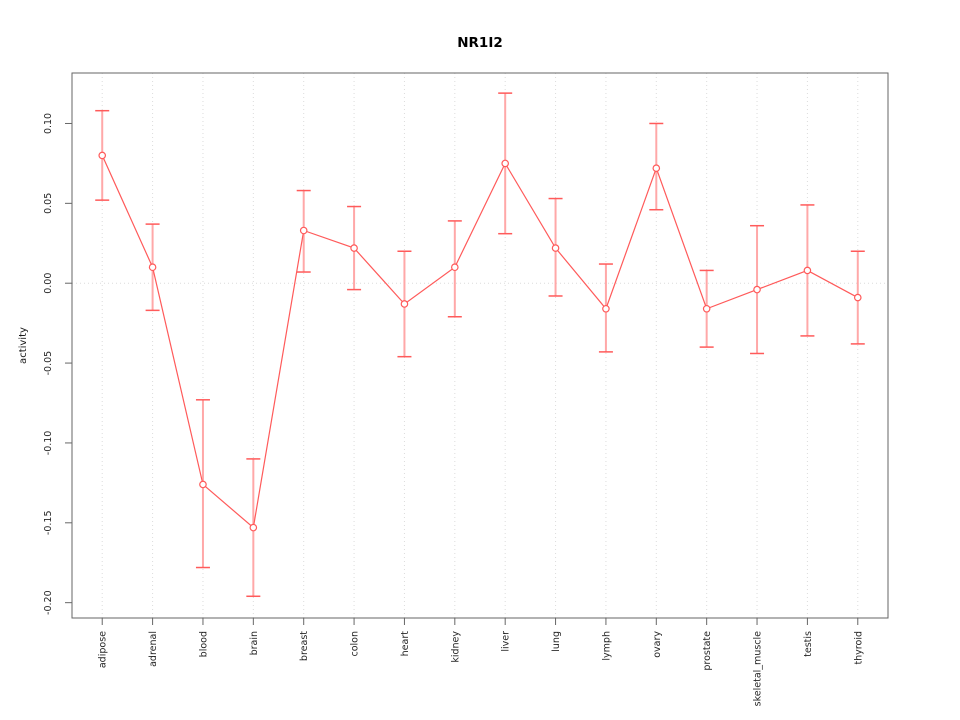 This screenshot has width=960, height=720. Describe the element at coordinates (506, 641) in the screenshot. I see `x-tick-label: liver` at that location.